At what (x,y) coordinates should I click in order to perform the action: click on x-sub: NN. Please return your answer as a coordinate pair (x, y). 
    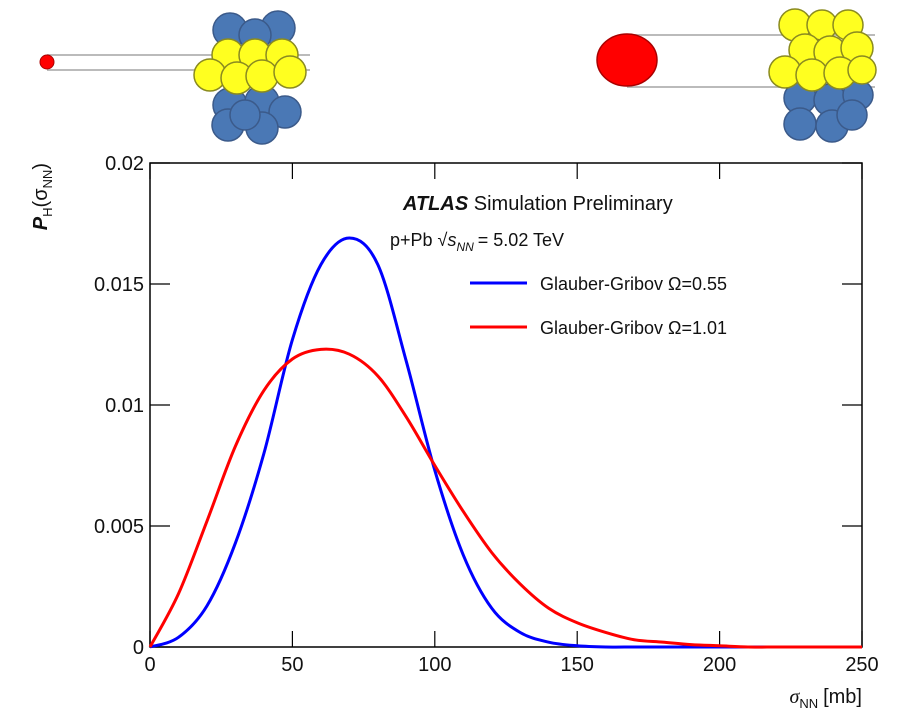
    Looking at the image, I should click on (808, 703).